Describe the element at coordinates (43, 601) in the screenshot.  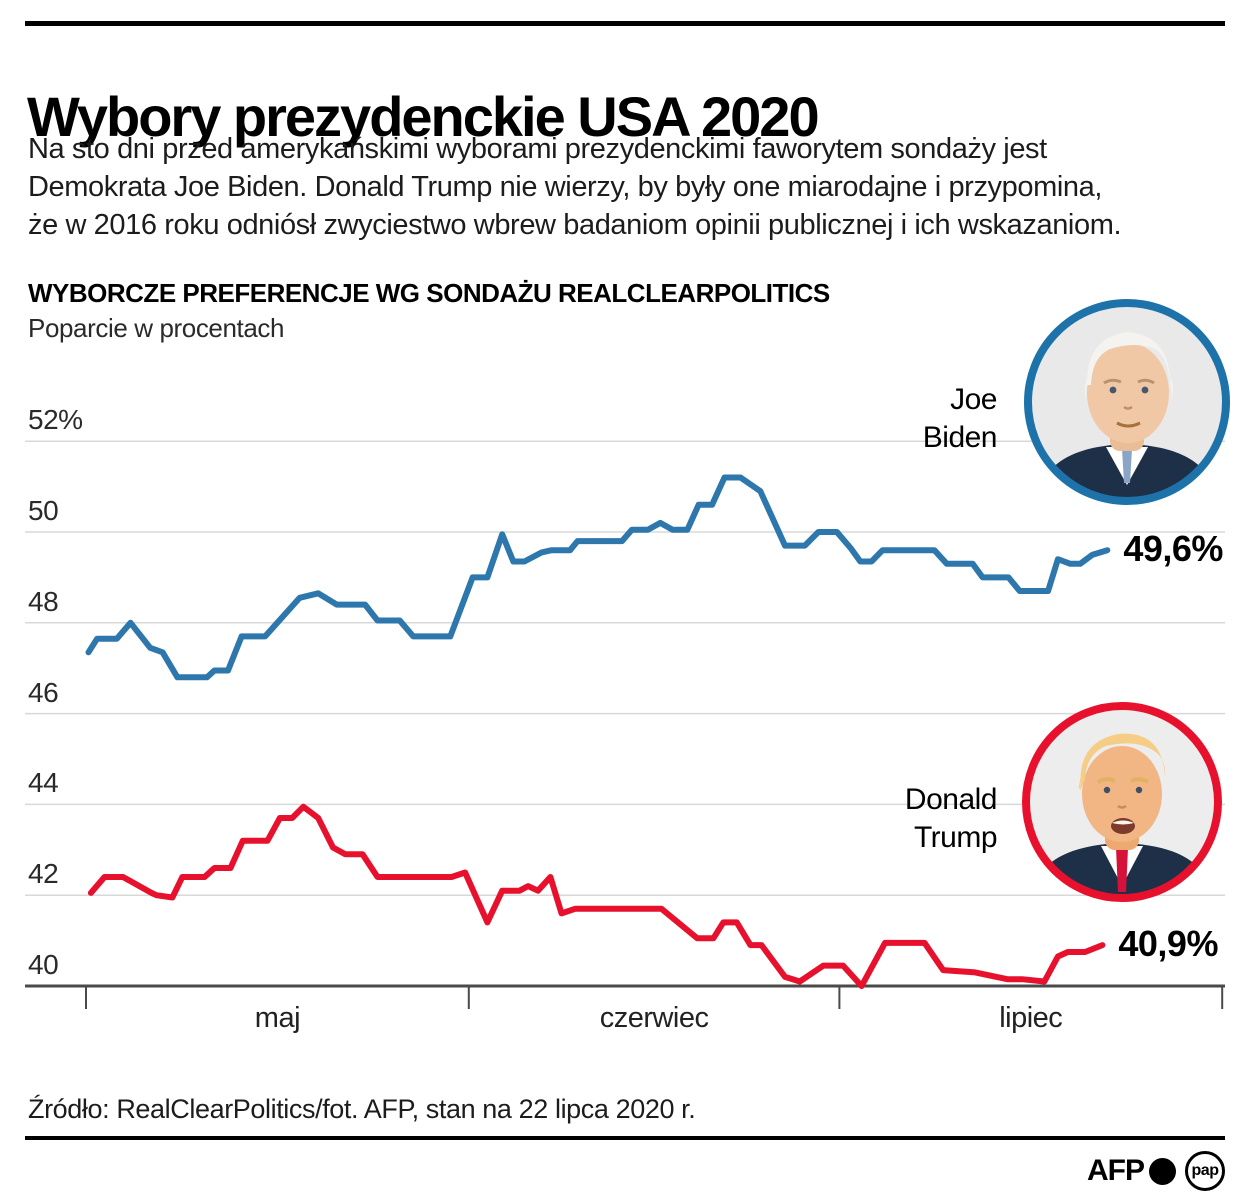
I see `y-axis-label: 48` at that location.